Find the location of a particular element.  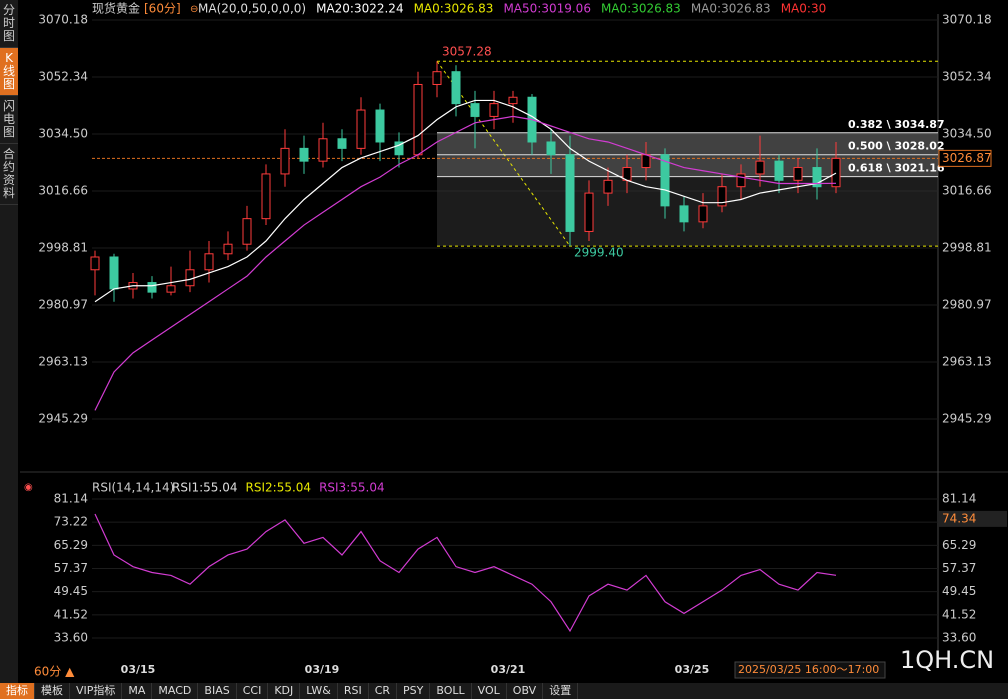

side-tab: K线图 is located at coordinates (9, 72).